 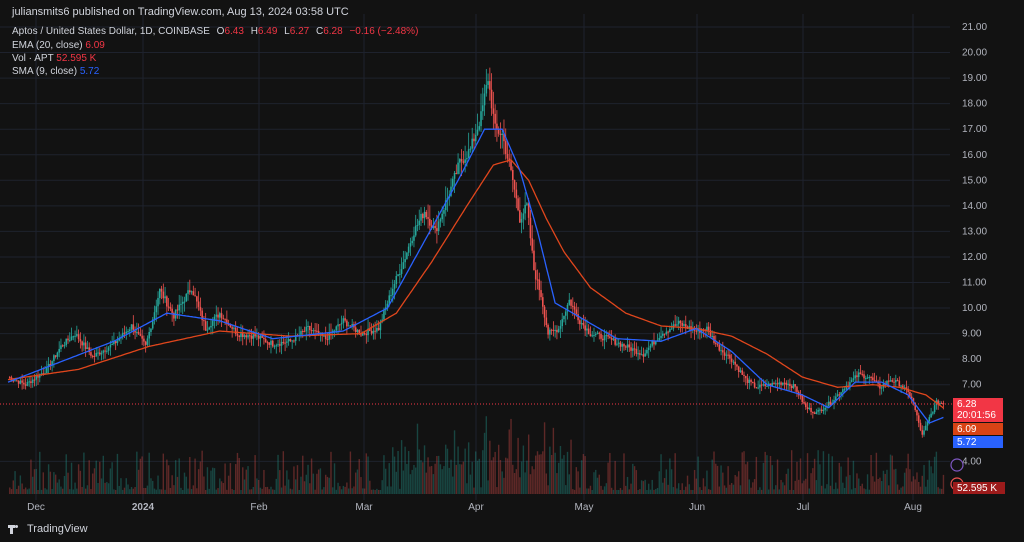 I want to click on ema-legend: EMA (20, close) 6.09, so click(x=58, y=45).